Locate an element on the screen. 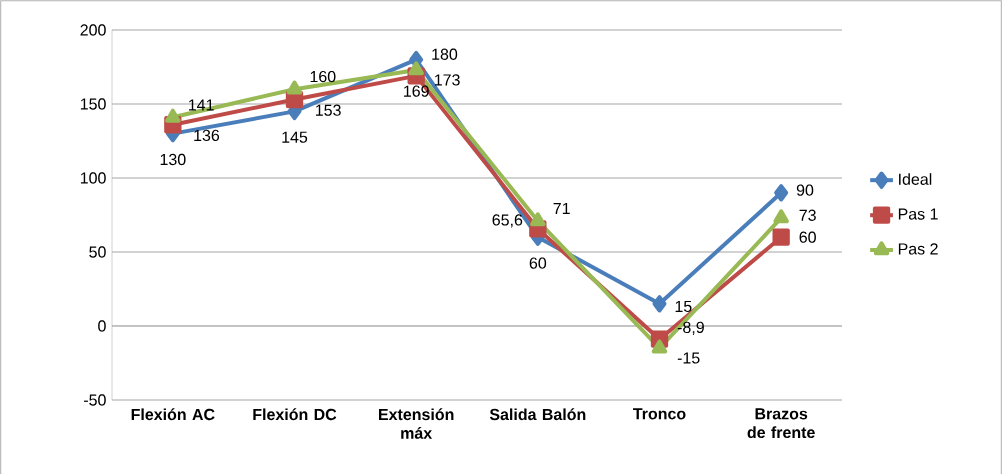  data-label: 130 is located at coordinates (173, 159).